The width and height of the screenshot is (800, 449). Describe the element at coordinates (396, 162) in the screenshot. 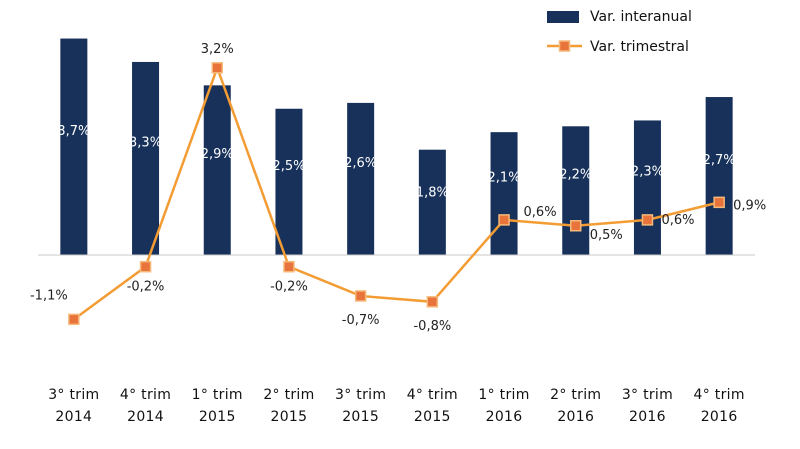

I see `bar-data-labels: 3,7% 3,3% 2,9% 2,5% 2,6% 1,8% 2,1% 2,2% 2,3% 2,7%` at that location.